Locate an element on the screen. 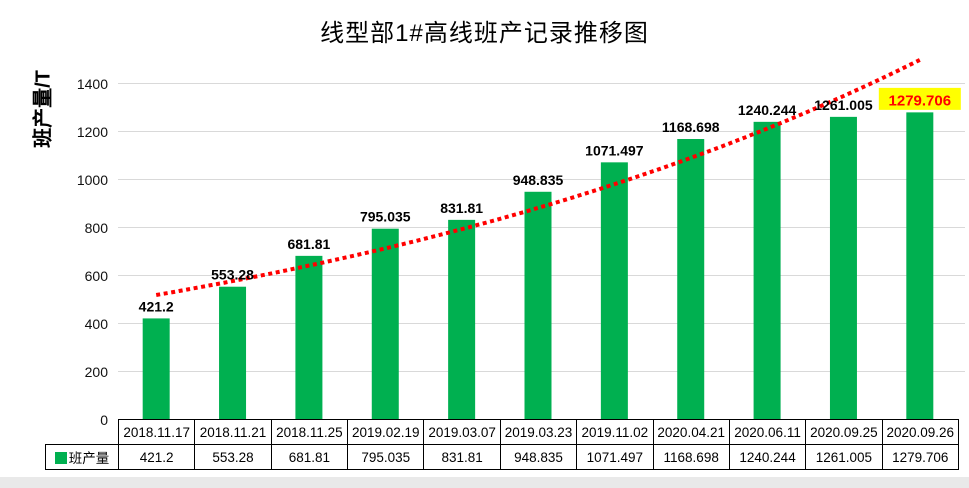 Image resolution: width=969 pixels, height=488 pixels. y-tick-label: 800 is located at coordinates (96, 227).